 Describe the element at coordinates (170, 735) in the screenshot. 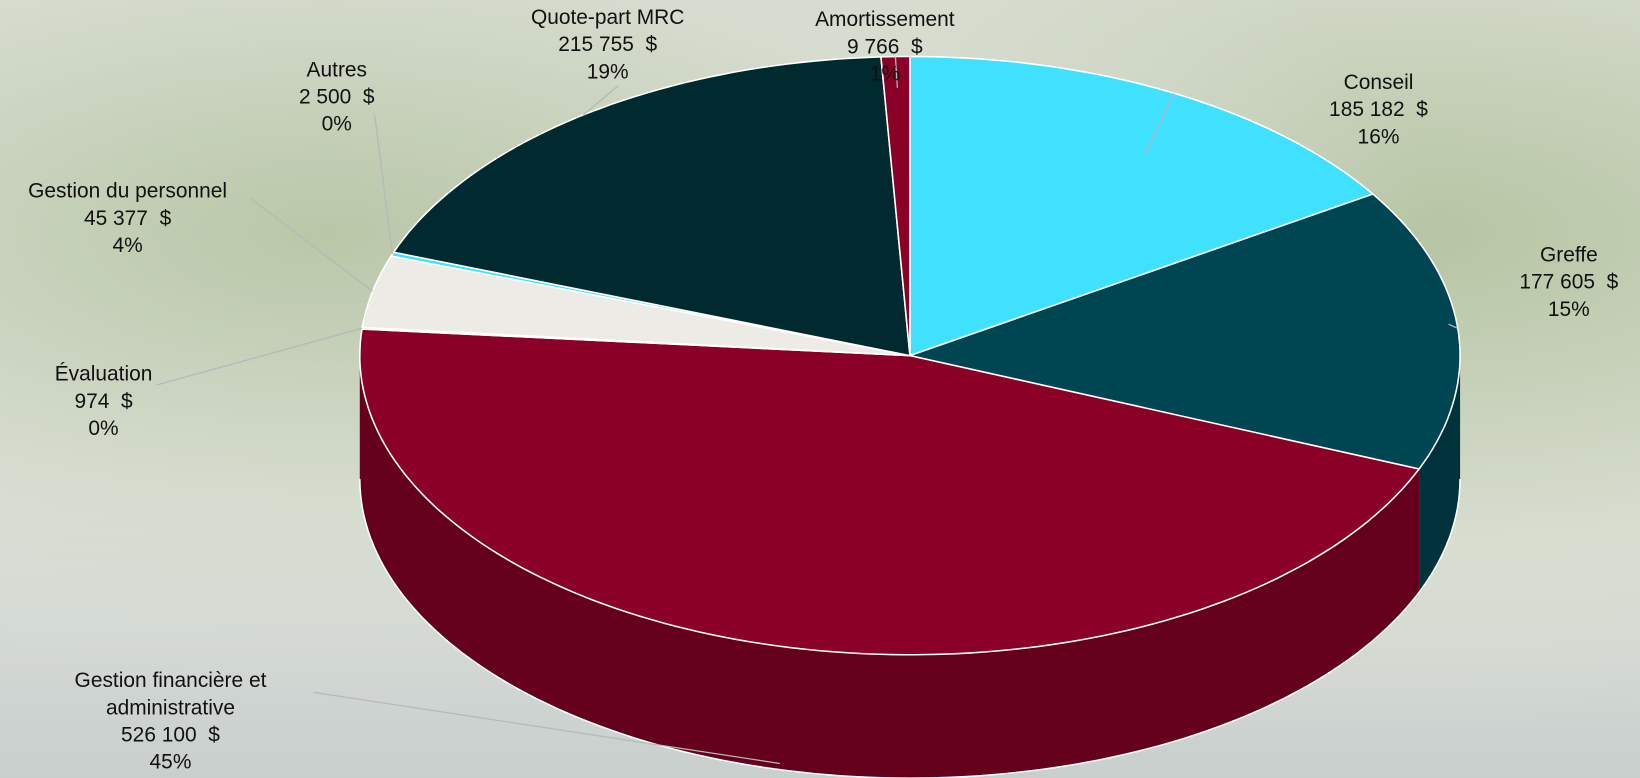

I see `label-value: 526 100 $` at that location.